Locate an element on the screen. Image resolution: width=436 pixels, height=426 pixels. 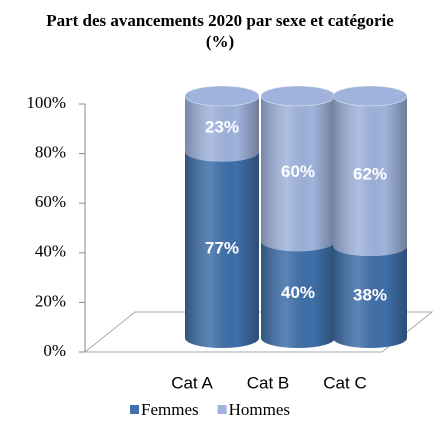
data-label: 38% is located at coordinates (370, 295).